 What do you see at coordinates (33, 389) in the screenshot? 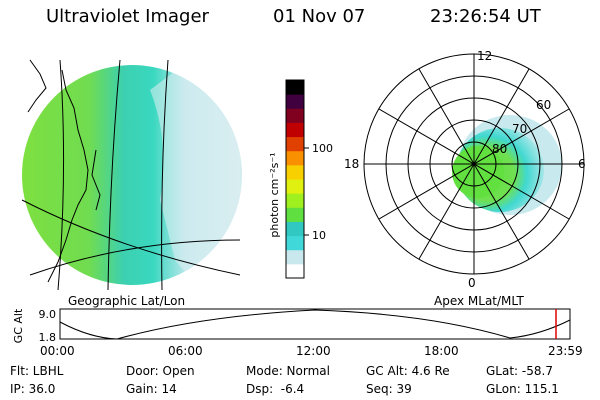
I see `ip-status: IP: 36.0` at bounding box center [33, 389].